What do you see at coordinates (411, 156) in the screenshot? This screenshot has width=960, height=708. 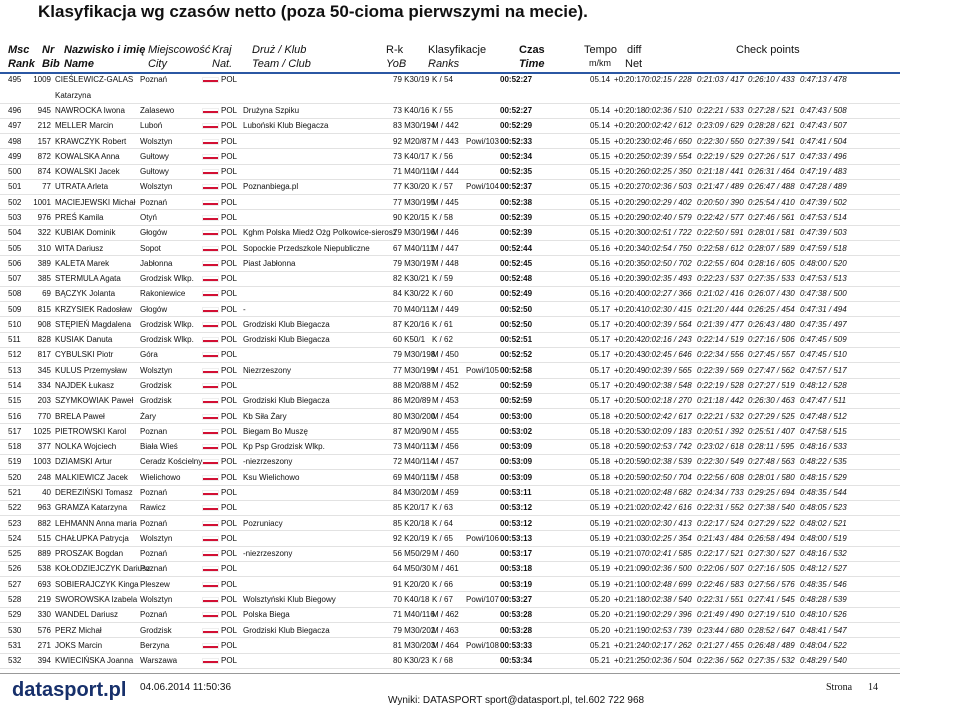 I see `cell-yob: 73 K40/17` at bounding box center [411, 156].